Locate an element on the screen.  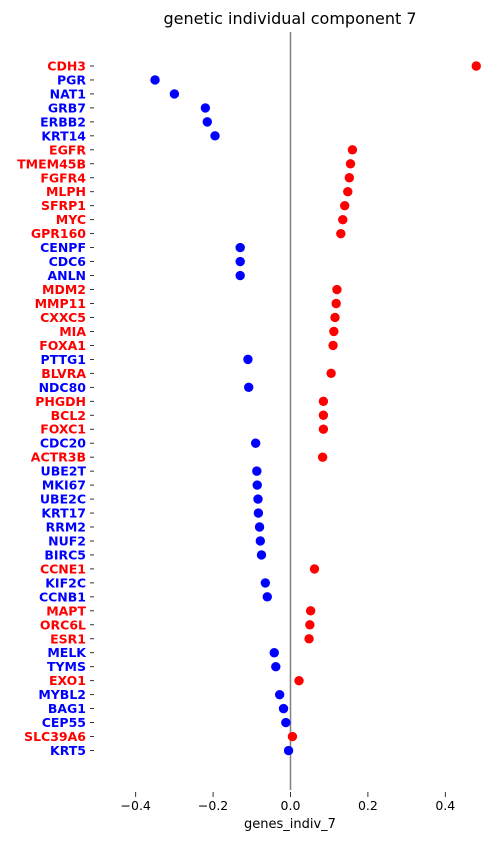
y-tick-label: PTTG1 is located at coordinates (63, 359).